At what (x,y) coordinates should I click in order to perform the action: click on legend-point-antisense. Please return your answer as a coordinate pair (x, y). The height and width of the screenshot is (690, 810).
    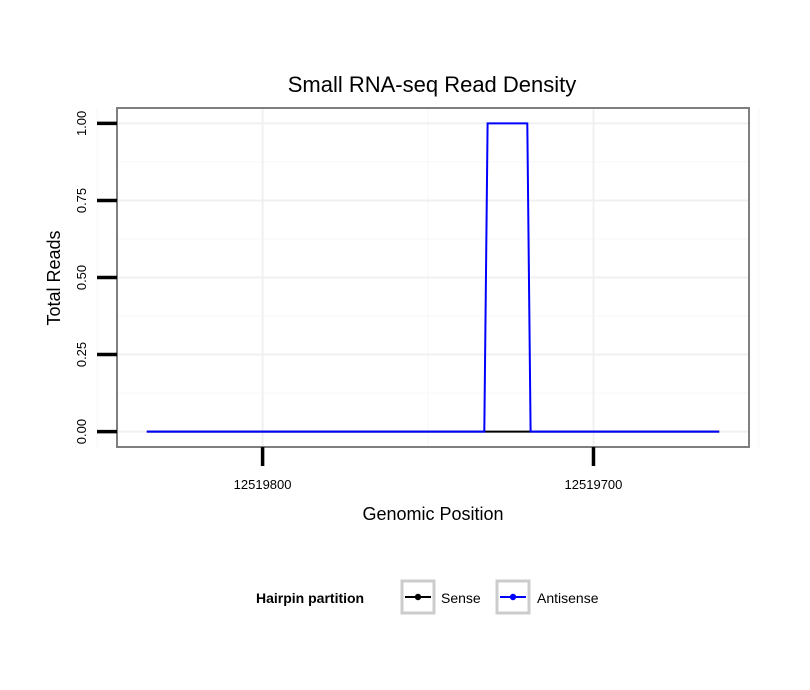
    Looking at the image, I should click on (513, 597).